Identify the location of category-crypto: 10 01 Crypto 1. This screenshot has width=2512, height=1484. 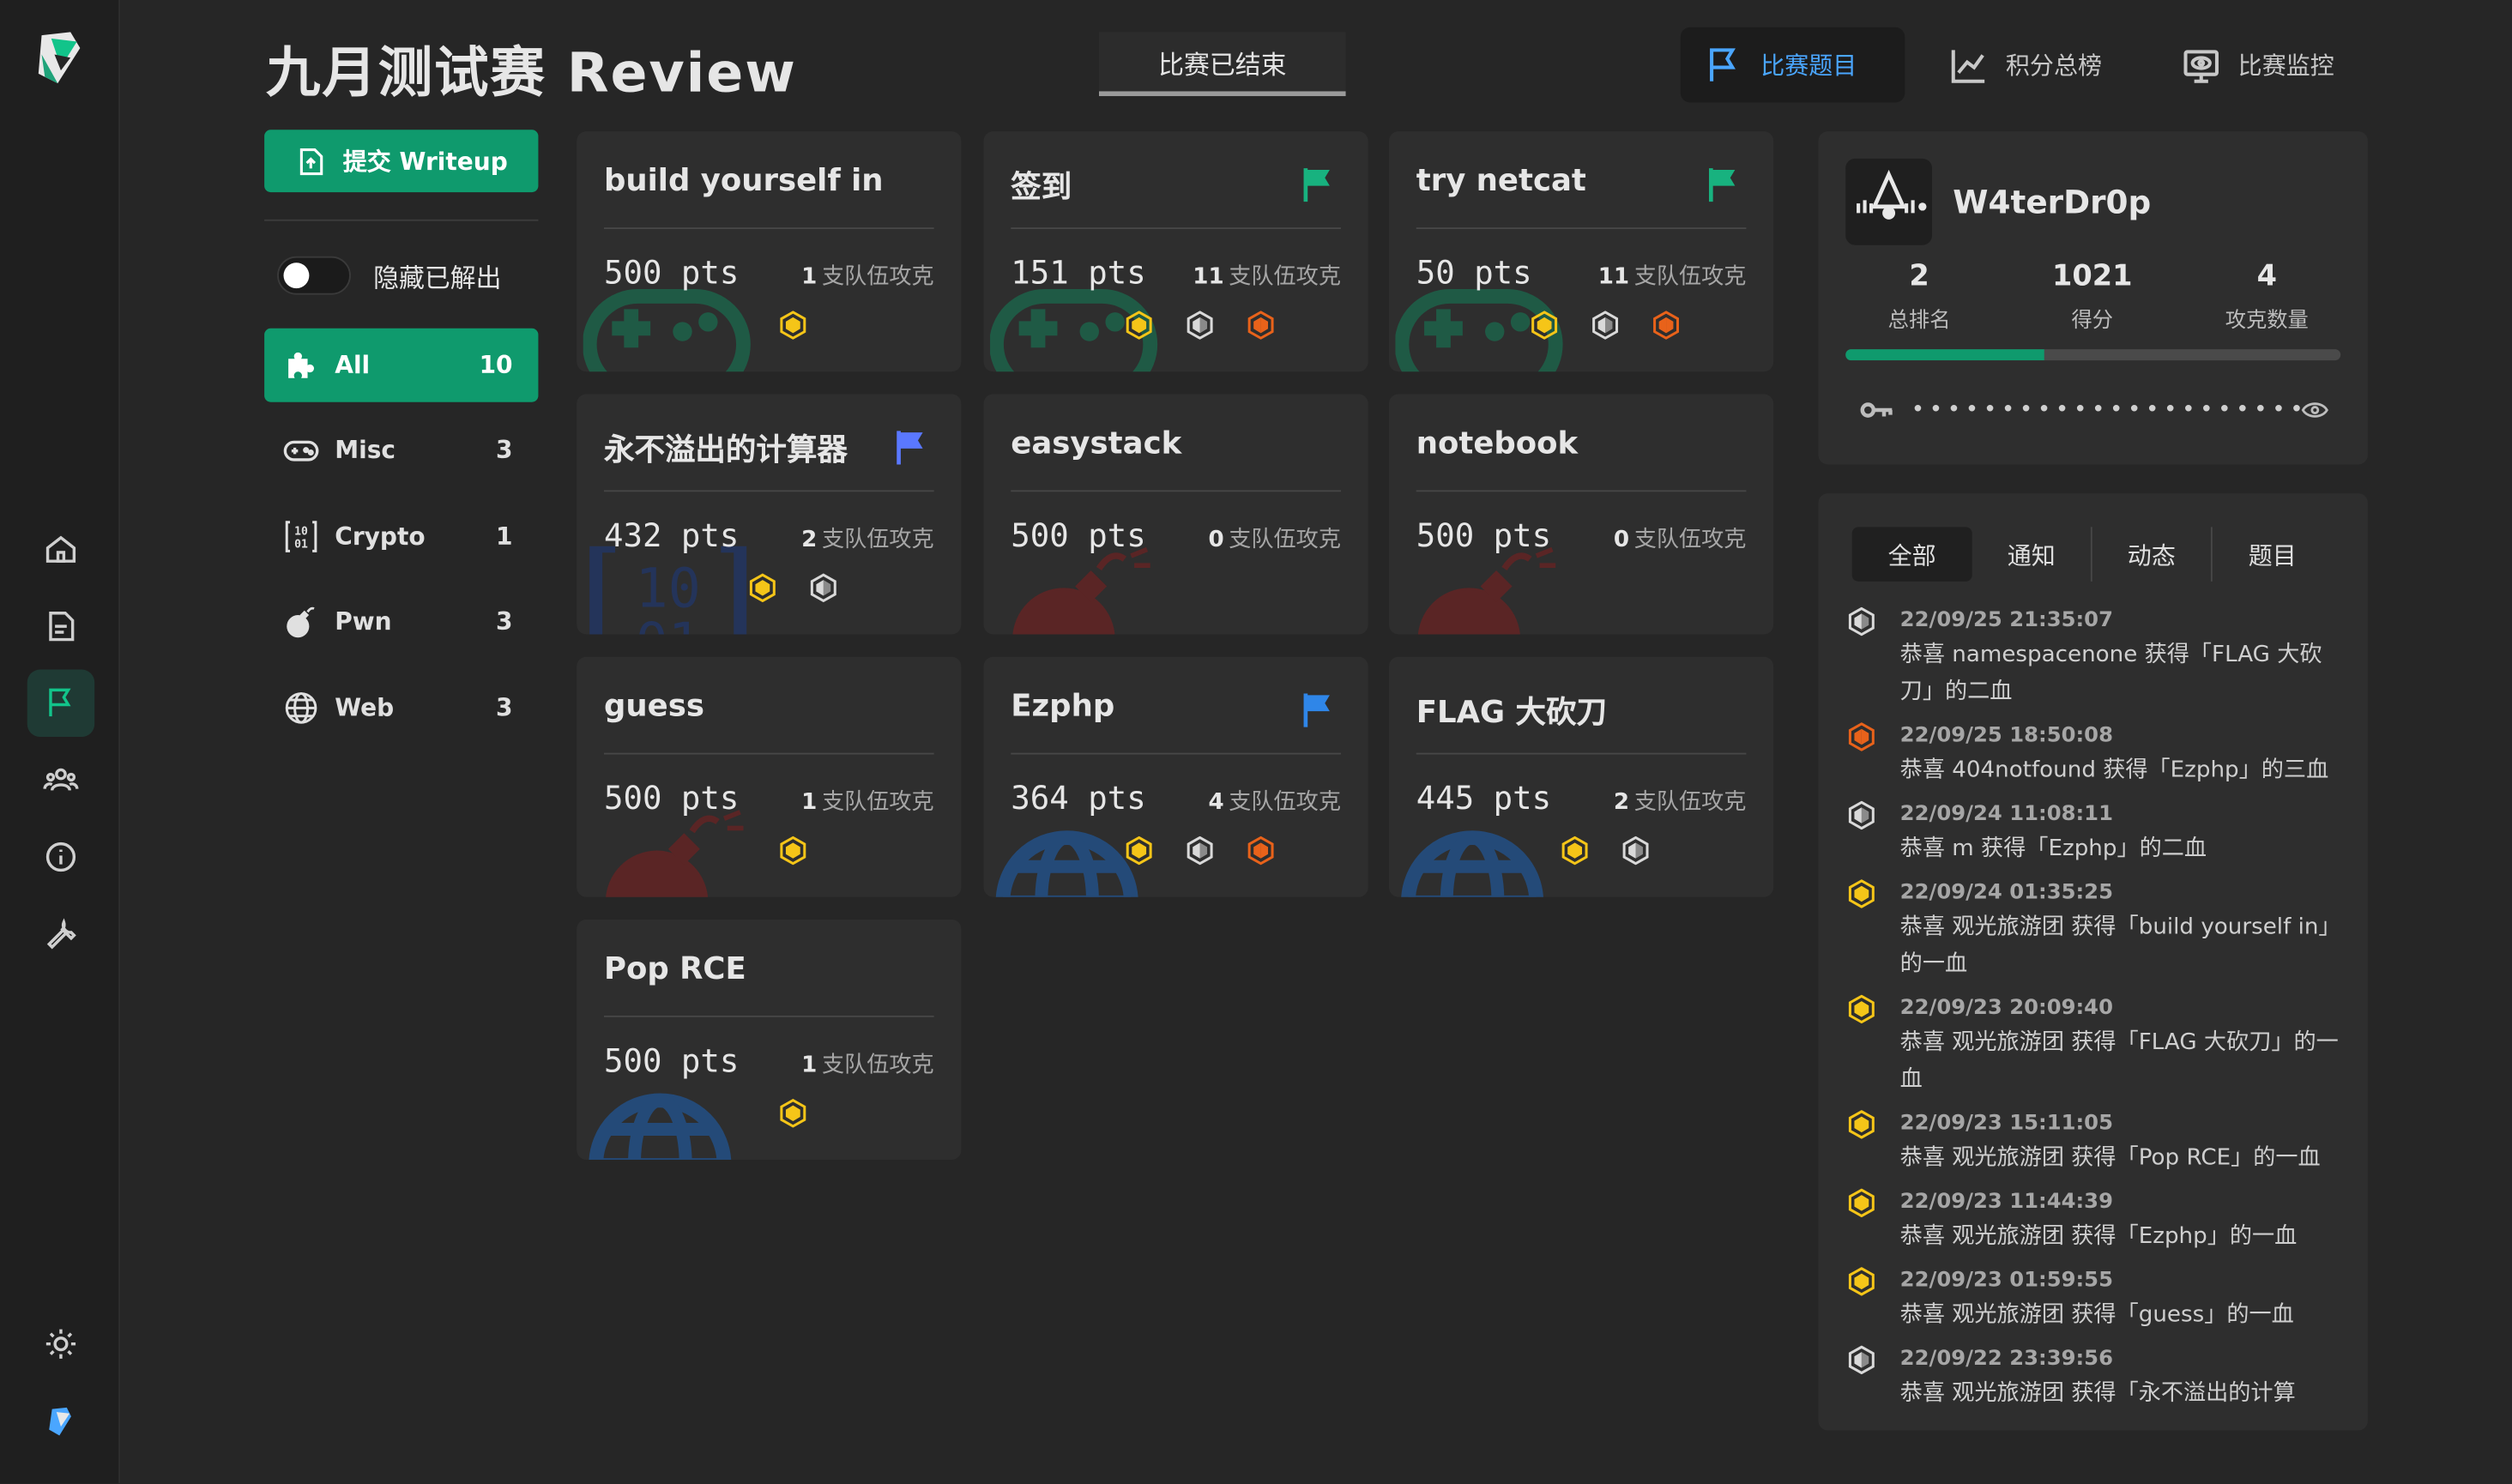
(401, 537).